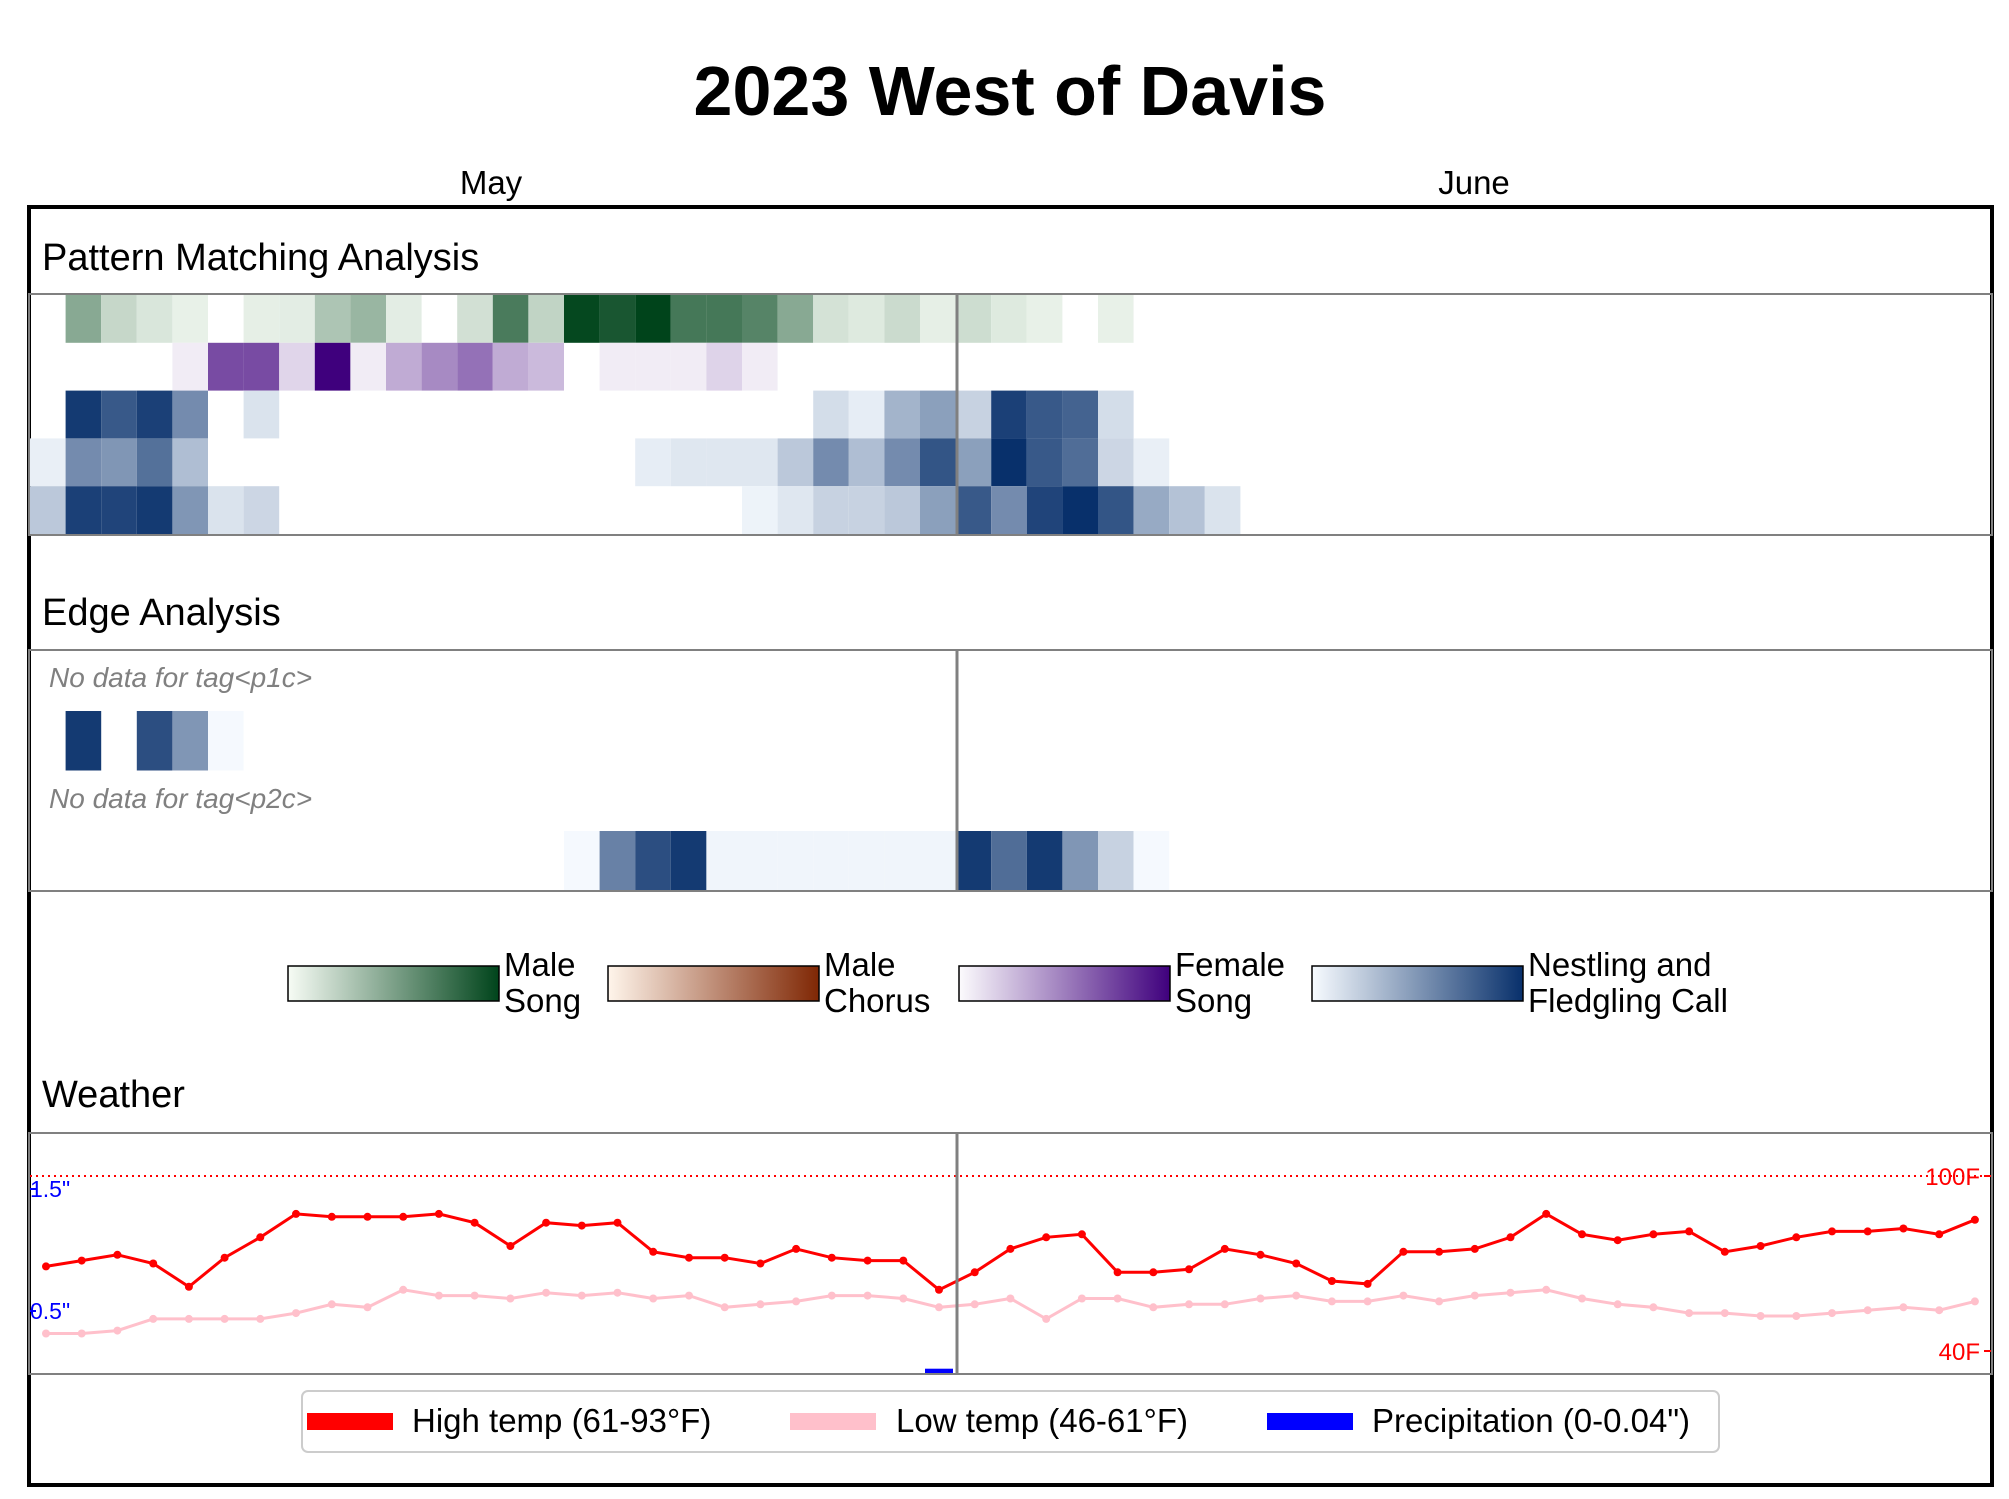 This screenshot has width=2009, height=1499. I want to click on high-temp-point-d33, so click(1224, 1248).